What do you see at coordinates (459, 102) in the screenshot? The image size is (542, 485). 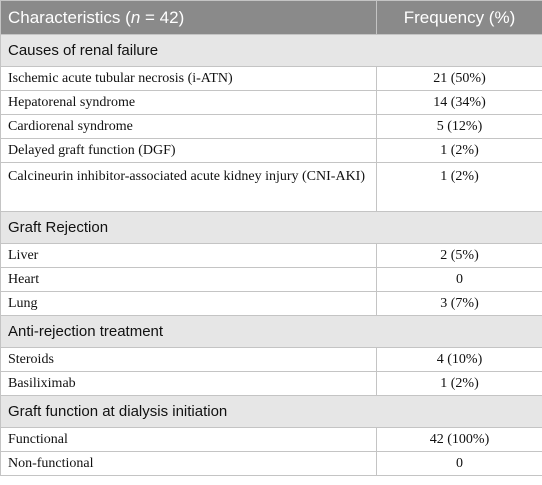 I see `row-value: 14 (34%)` at bounding box center [459, 102].